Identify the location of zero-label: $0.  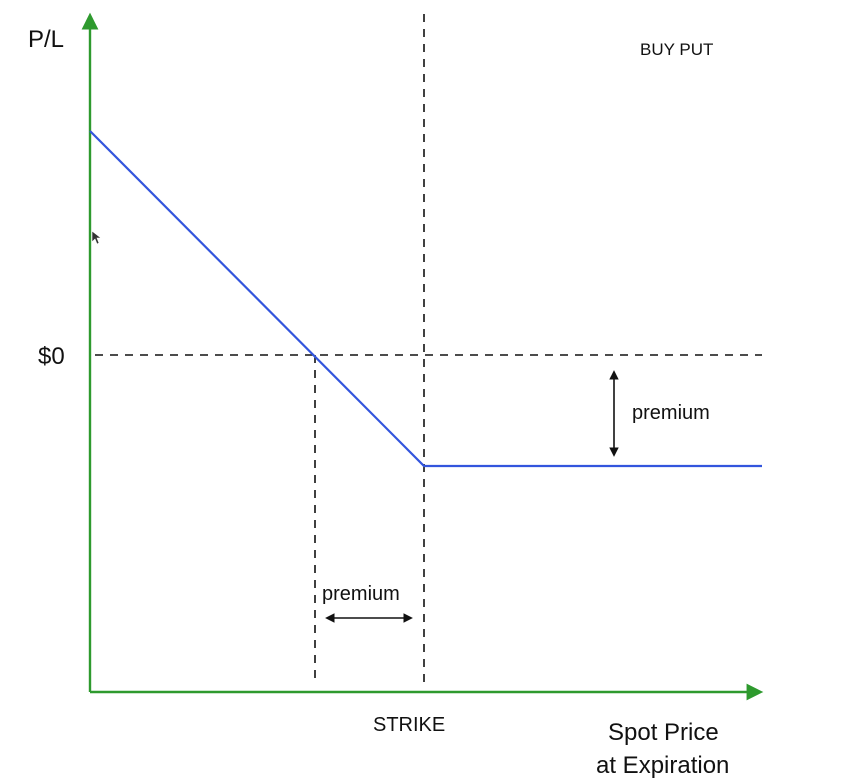
(51, 356).